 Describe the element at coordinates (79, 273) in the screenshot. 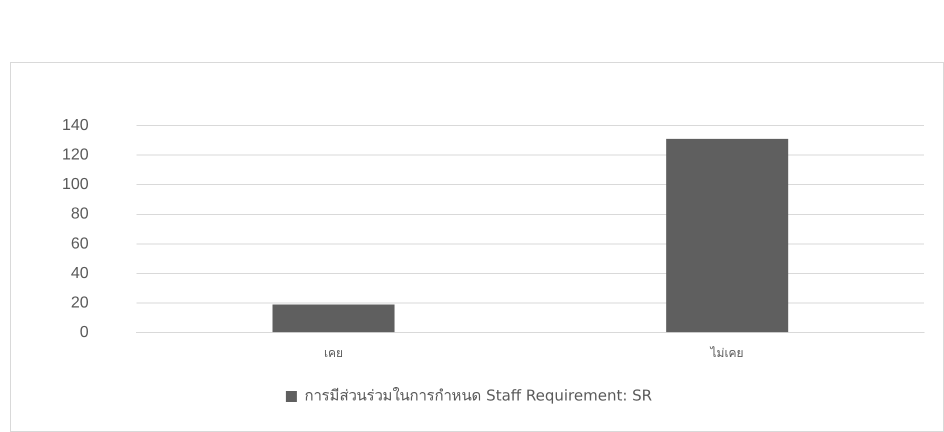

I see `y-tick-label: 40` at that location.